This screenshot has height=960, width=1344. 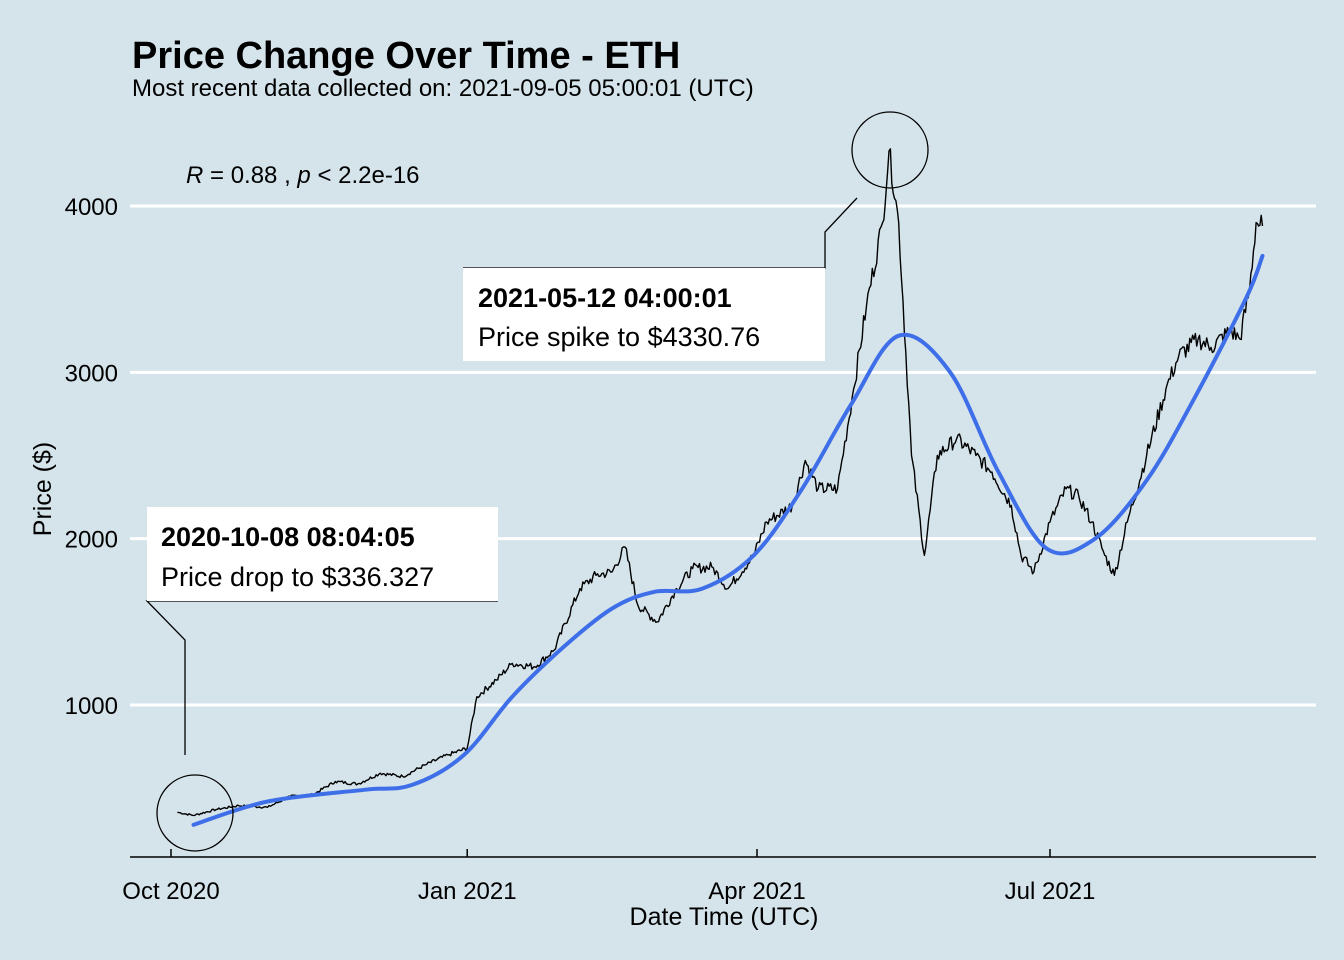 I want to click on price-spike-date: 2021-05-12 04:00:01, so click(x=605, y=298).